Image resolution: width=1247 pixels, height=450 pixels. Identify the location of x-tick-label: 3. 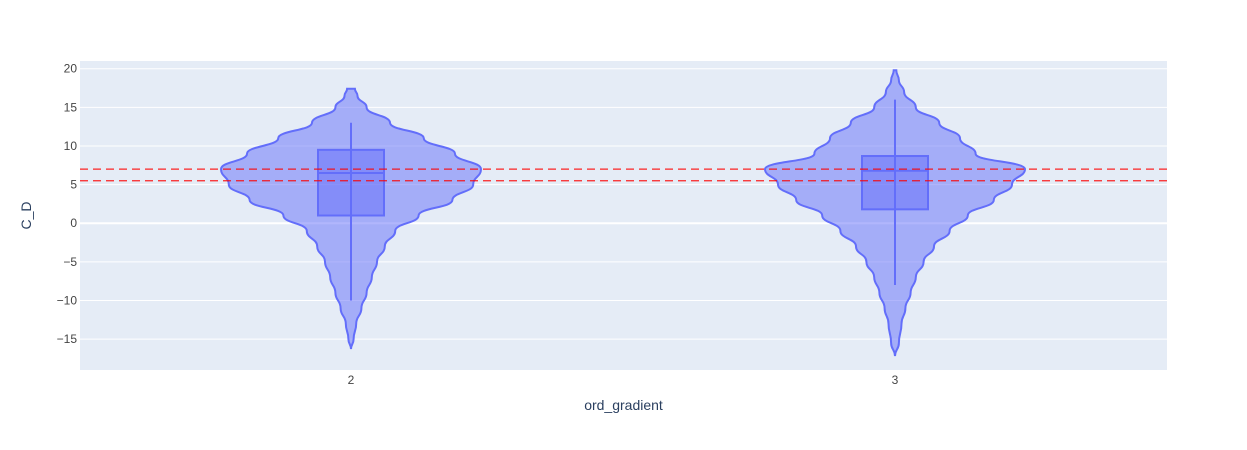
(895, 380).